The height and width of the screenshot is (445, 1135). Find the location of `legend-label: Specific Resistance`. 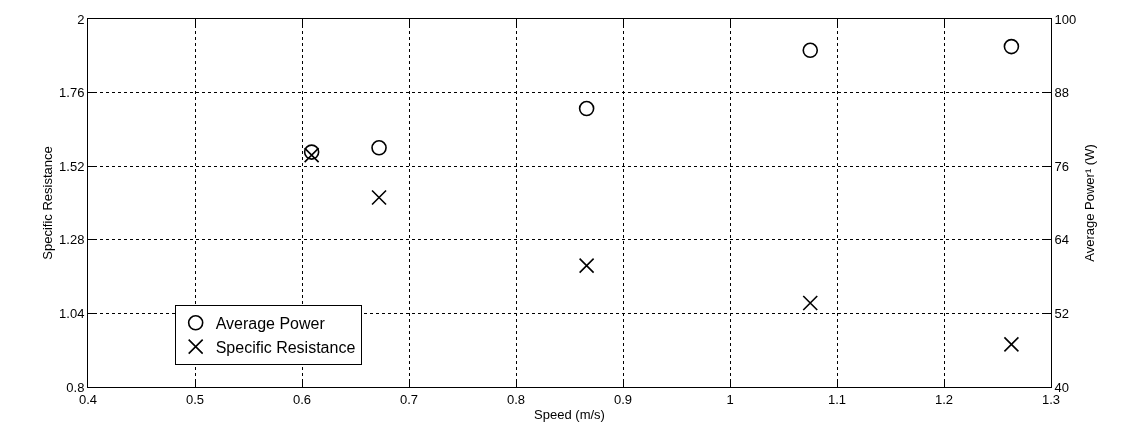

legend-label: Specific Resistance is located at coordinates (285, 347).